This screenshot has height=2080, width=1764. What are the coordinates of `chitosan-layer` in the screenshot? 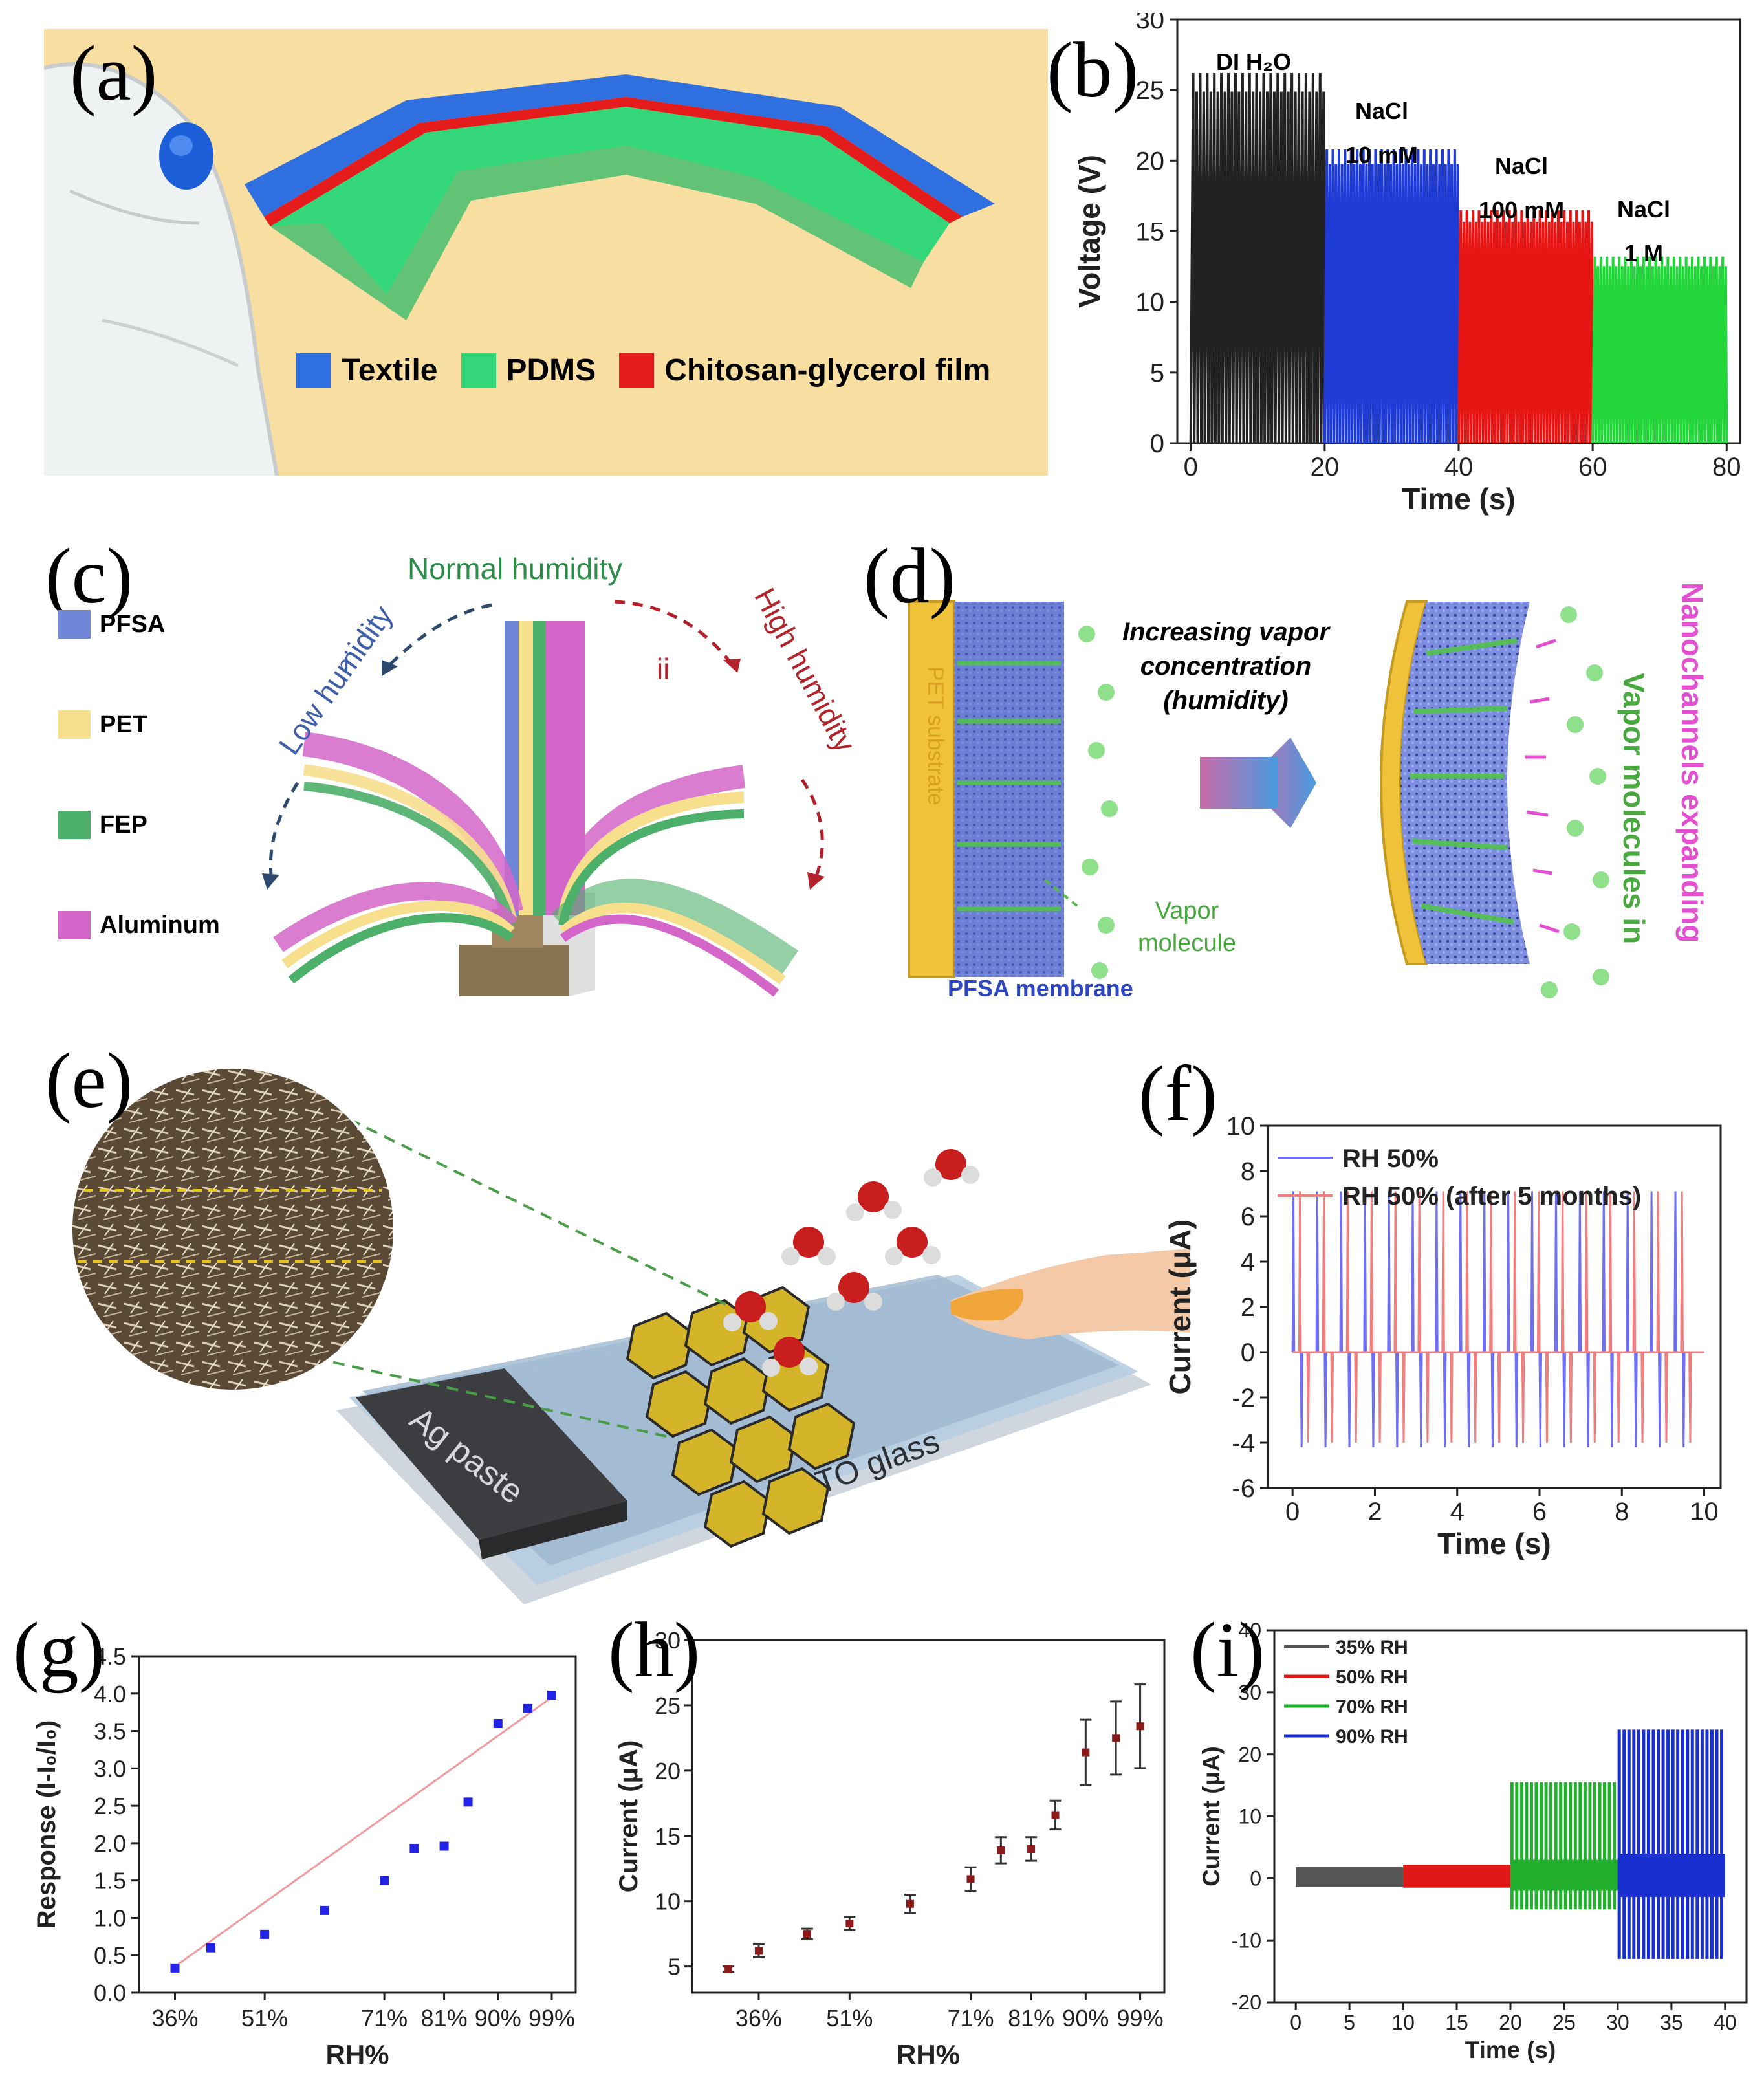 It's located at (613, 161).